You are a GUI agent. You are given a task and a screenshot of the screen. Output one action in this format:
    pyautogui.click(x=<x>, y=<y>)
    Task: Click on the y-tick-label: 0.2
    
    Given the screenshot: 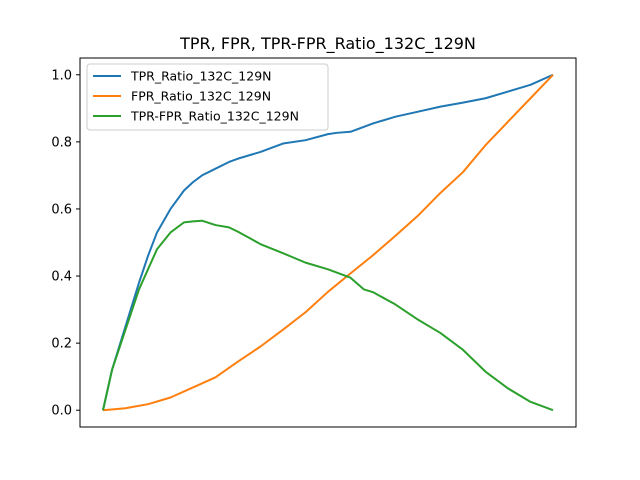 What is the action you would take?
    pyautogui.click(x=61, y=344)
    